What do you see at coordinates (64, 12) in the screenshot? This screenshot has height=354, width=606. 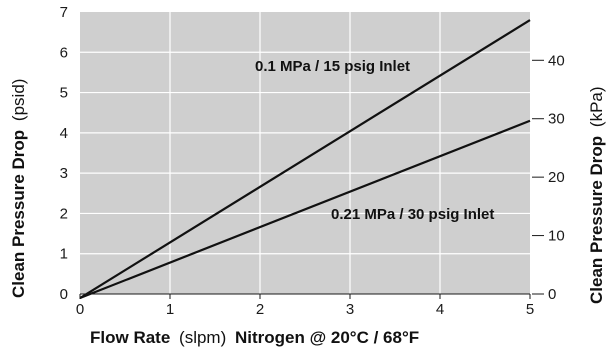 I see `y-tick-label-7: 7` at bounding box center [64, 12].